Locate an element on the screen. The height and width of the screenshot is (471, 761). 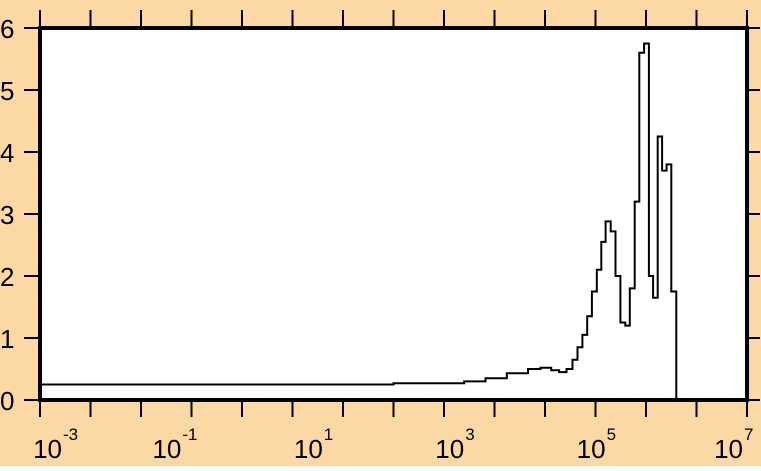
y-tick-label: 5 is located at coordinates (7, 91).